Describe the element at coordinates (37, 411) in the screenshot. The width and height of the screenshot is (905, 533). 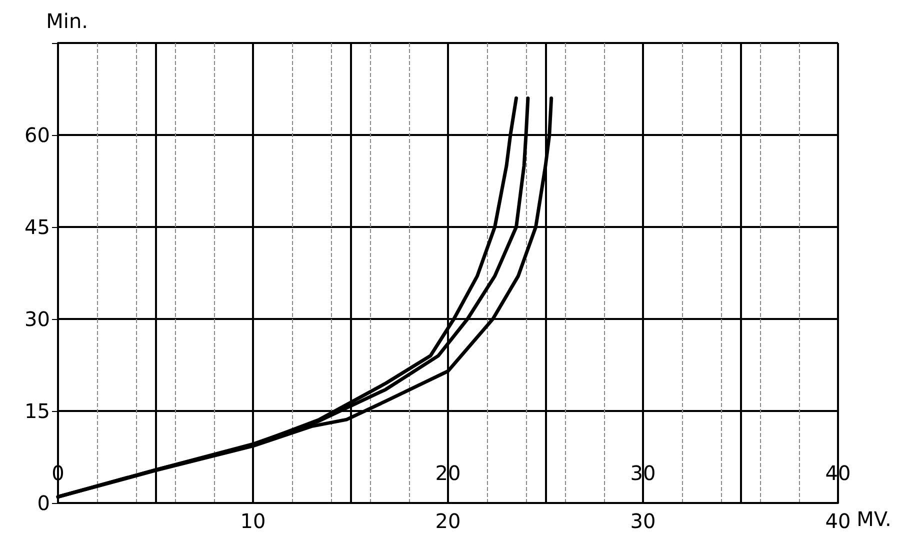
I see `y-tick-label: 15` at that location.